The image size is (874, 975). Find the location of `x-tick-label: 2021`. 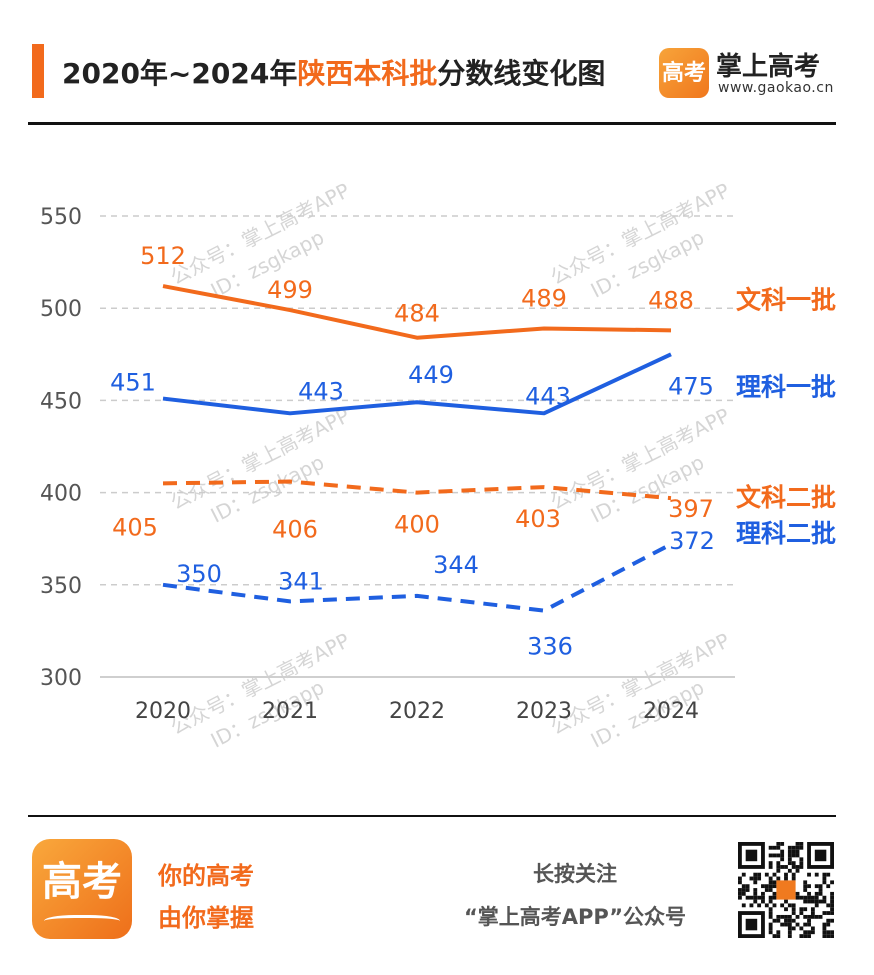

x-tick-label: 2021 is located at coordinates (290, 711).